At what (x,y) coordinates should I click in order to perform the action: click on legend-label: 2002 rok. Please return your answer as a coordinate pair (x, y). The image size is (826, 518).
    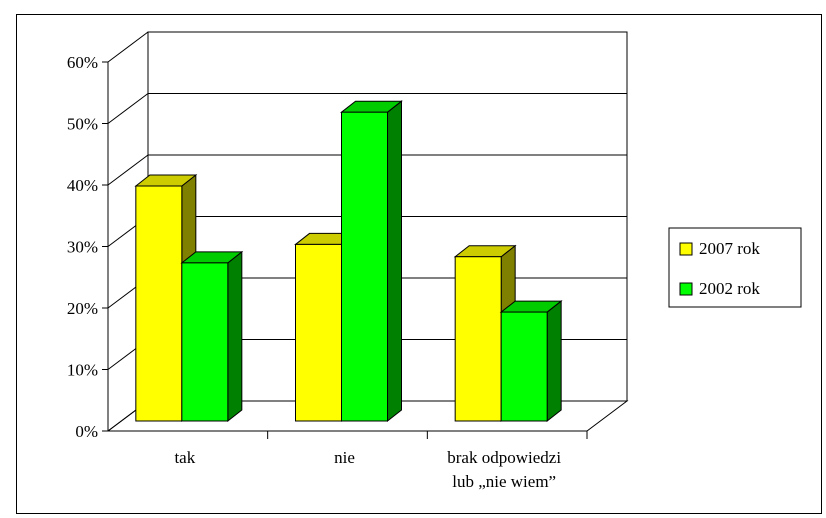
    Looking at the image, I should click on (729, 288).